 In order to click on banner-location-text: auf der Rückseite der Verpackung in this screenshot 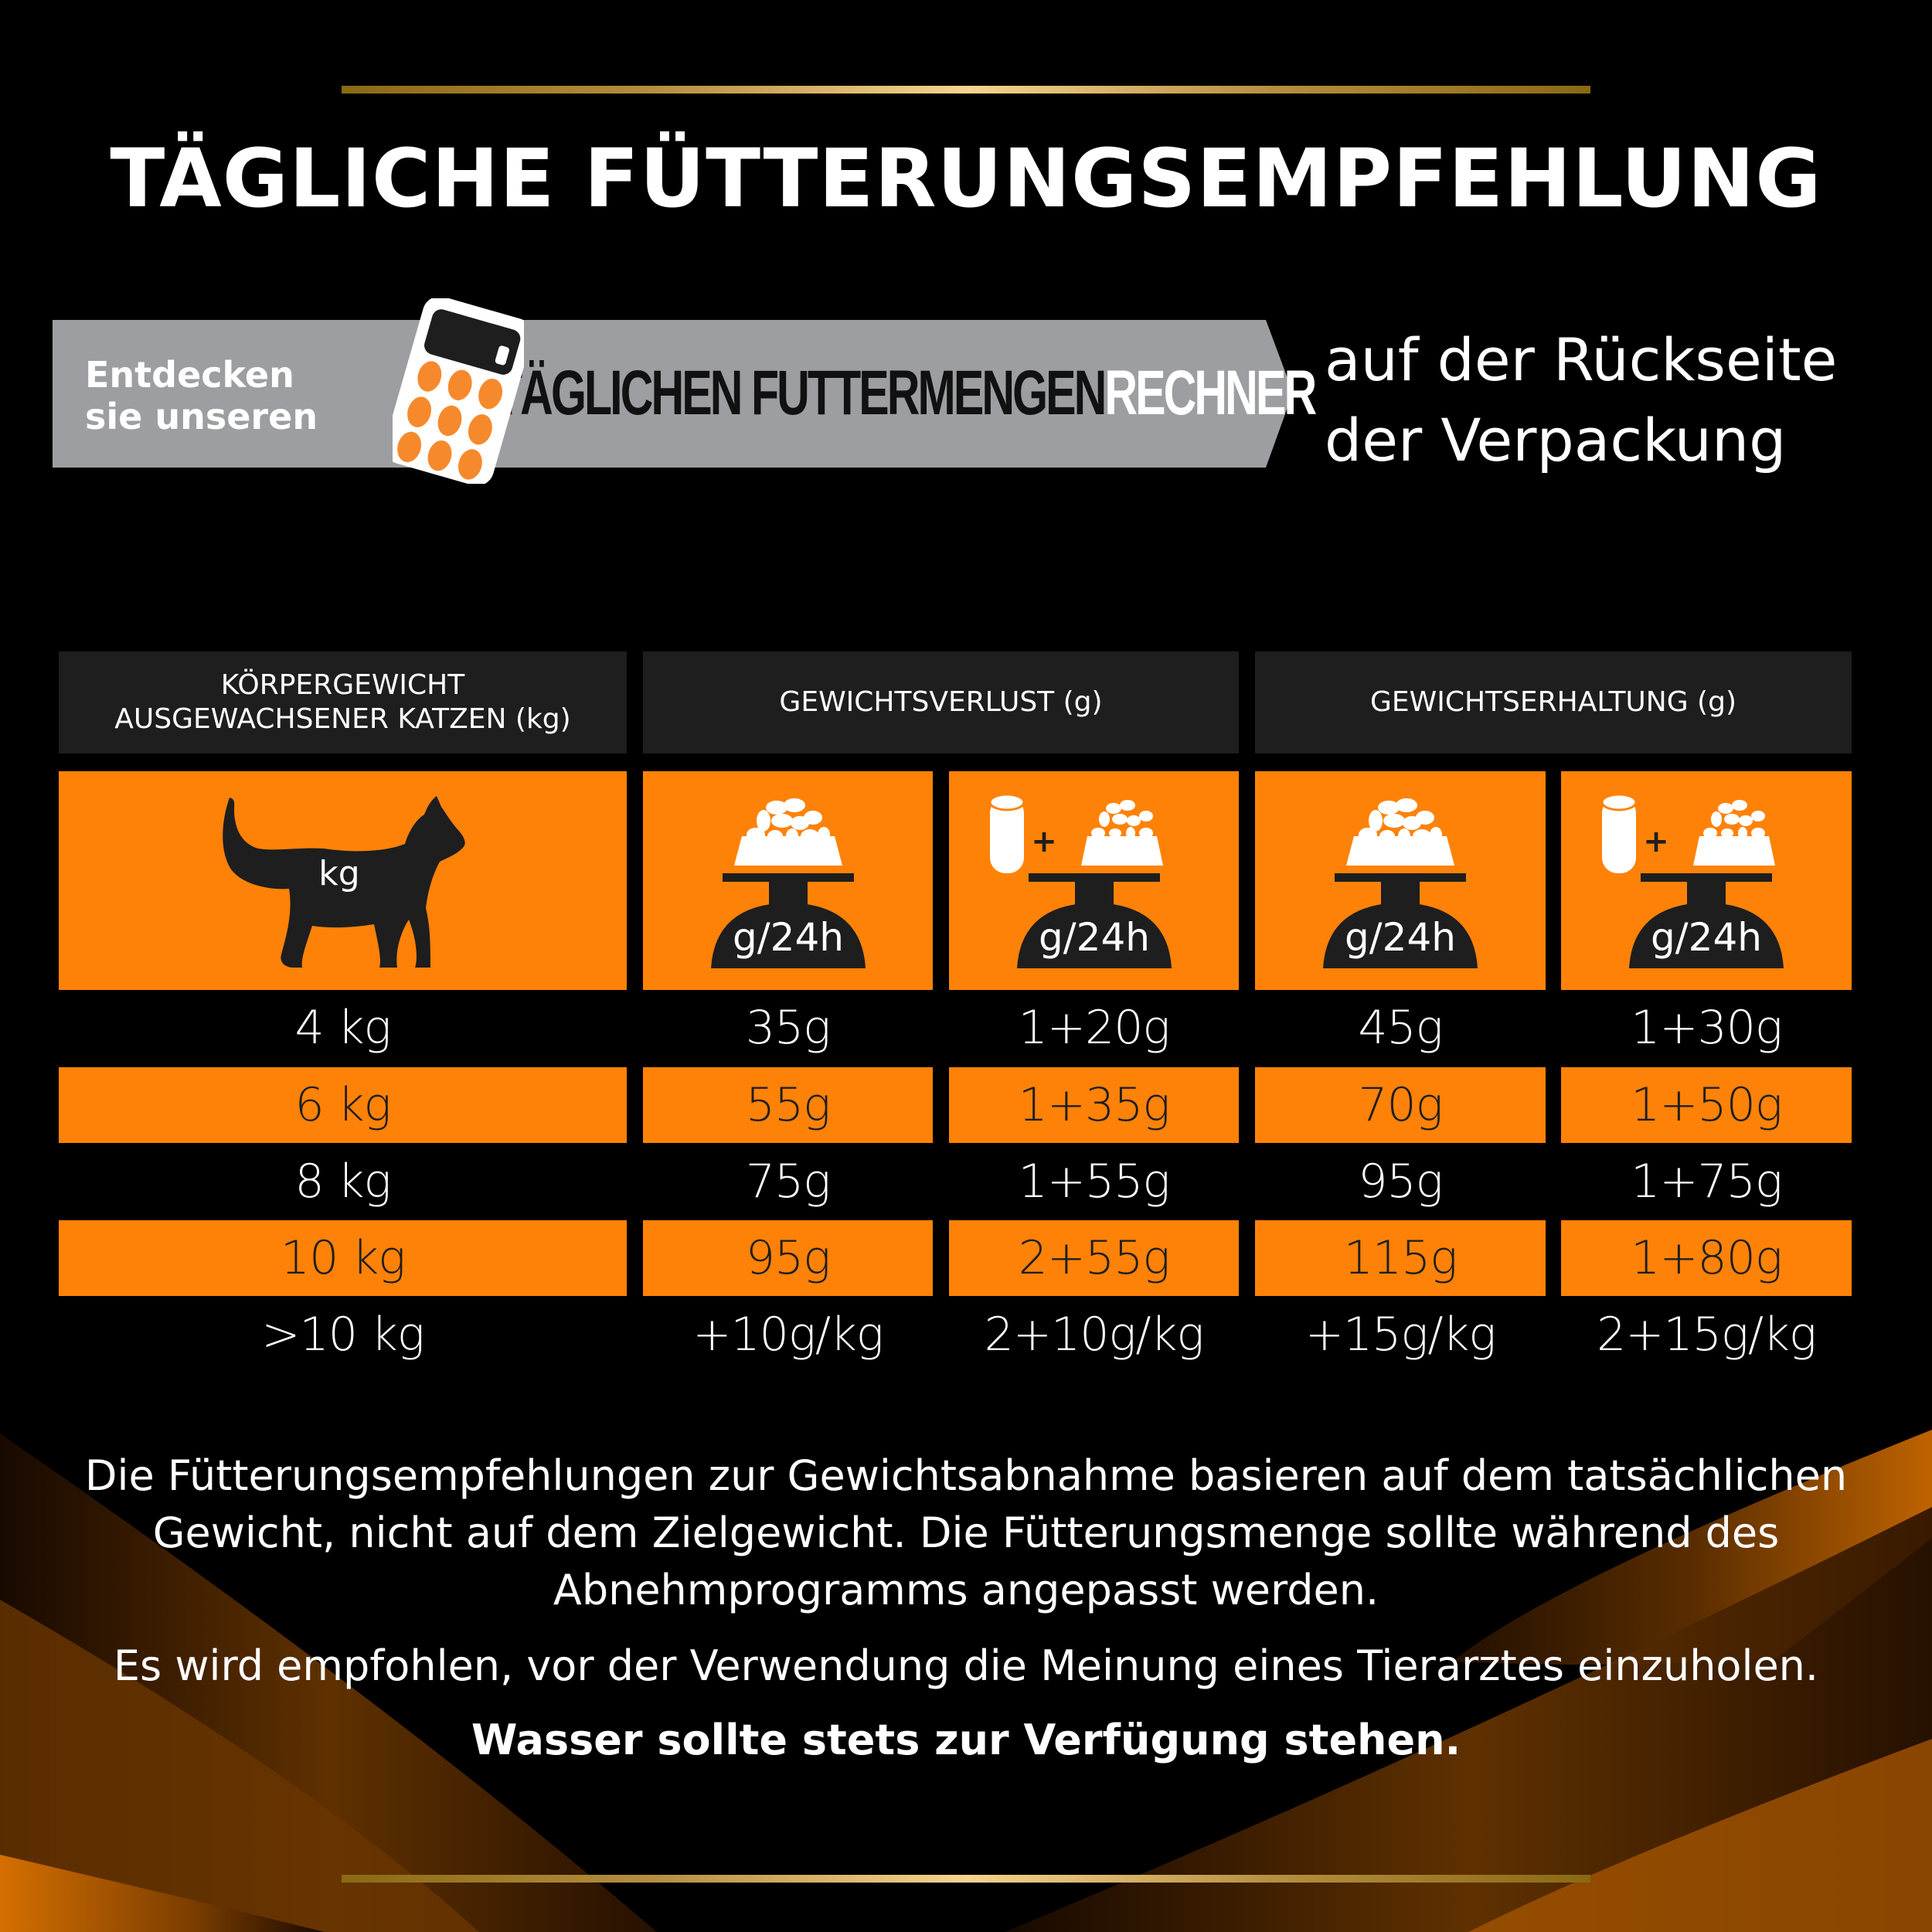, I will do `click(1581, 400)`.